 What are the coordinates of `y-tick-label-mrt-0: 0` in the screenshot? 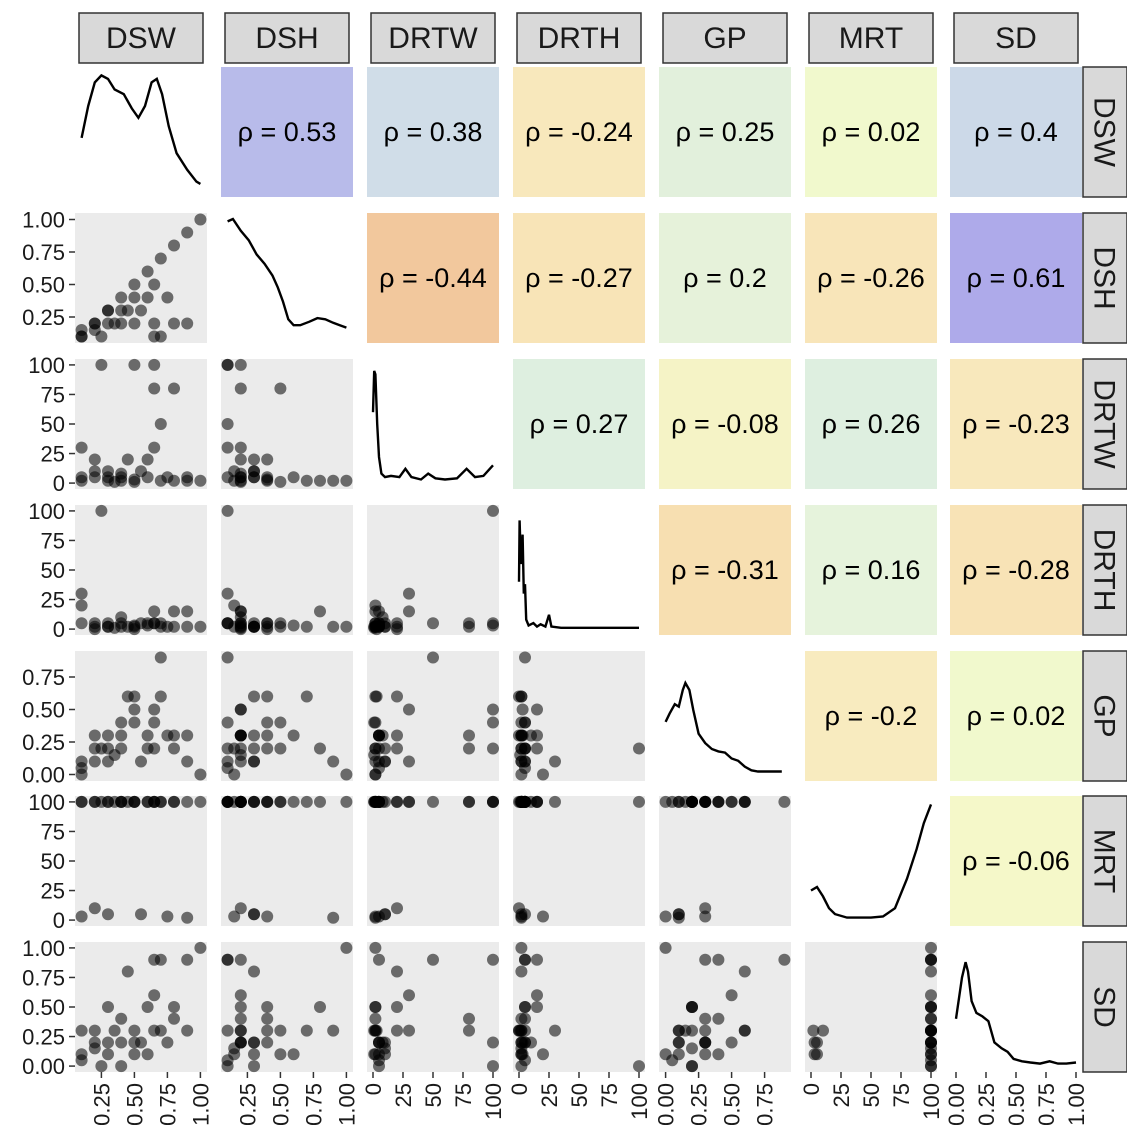 It's located at (59, 920).